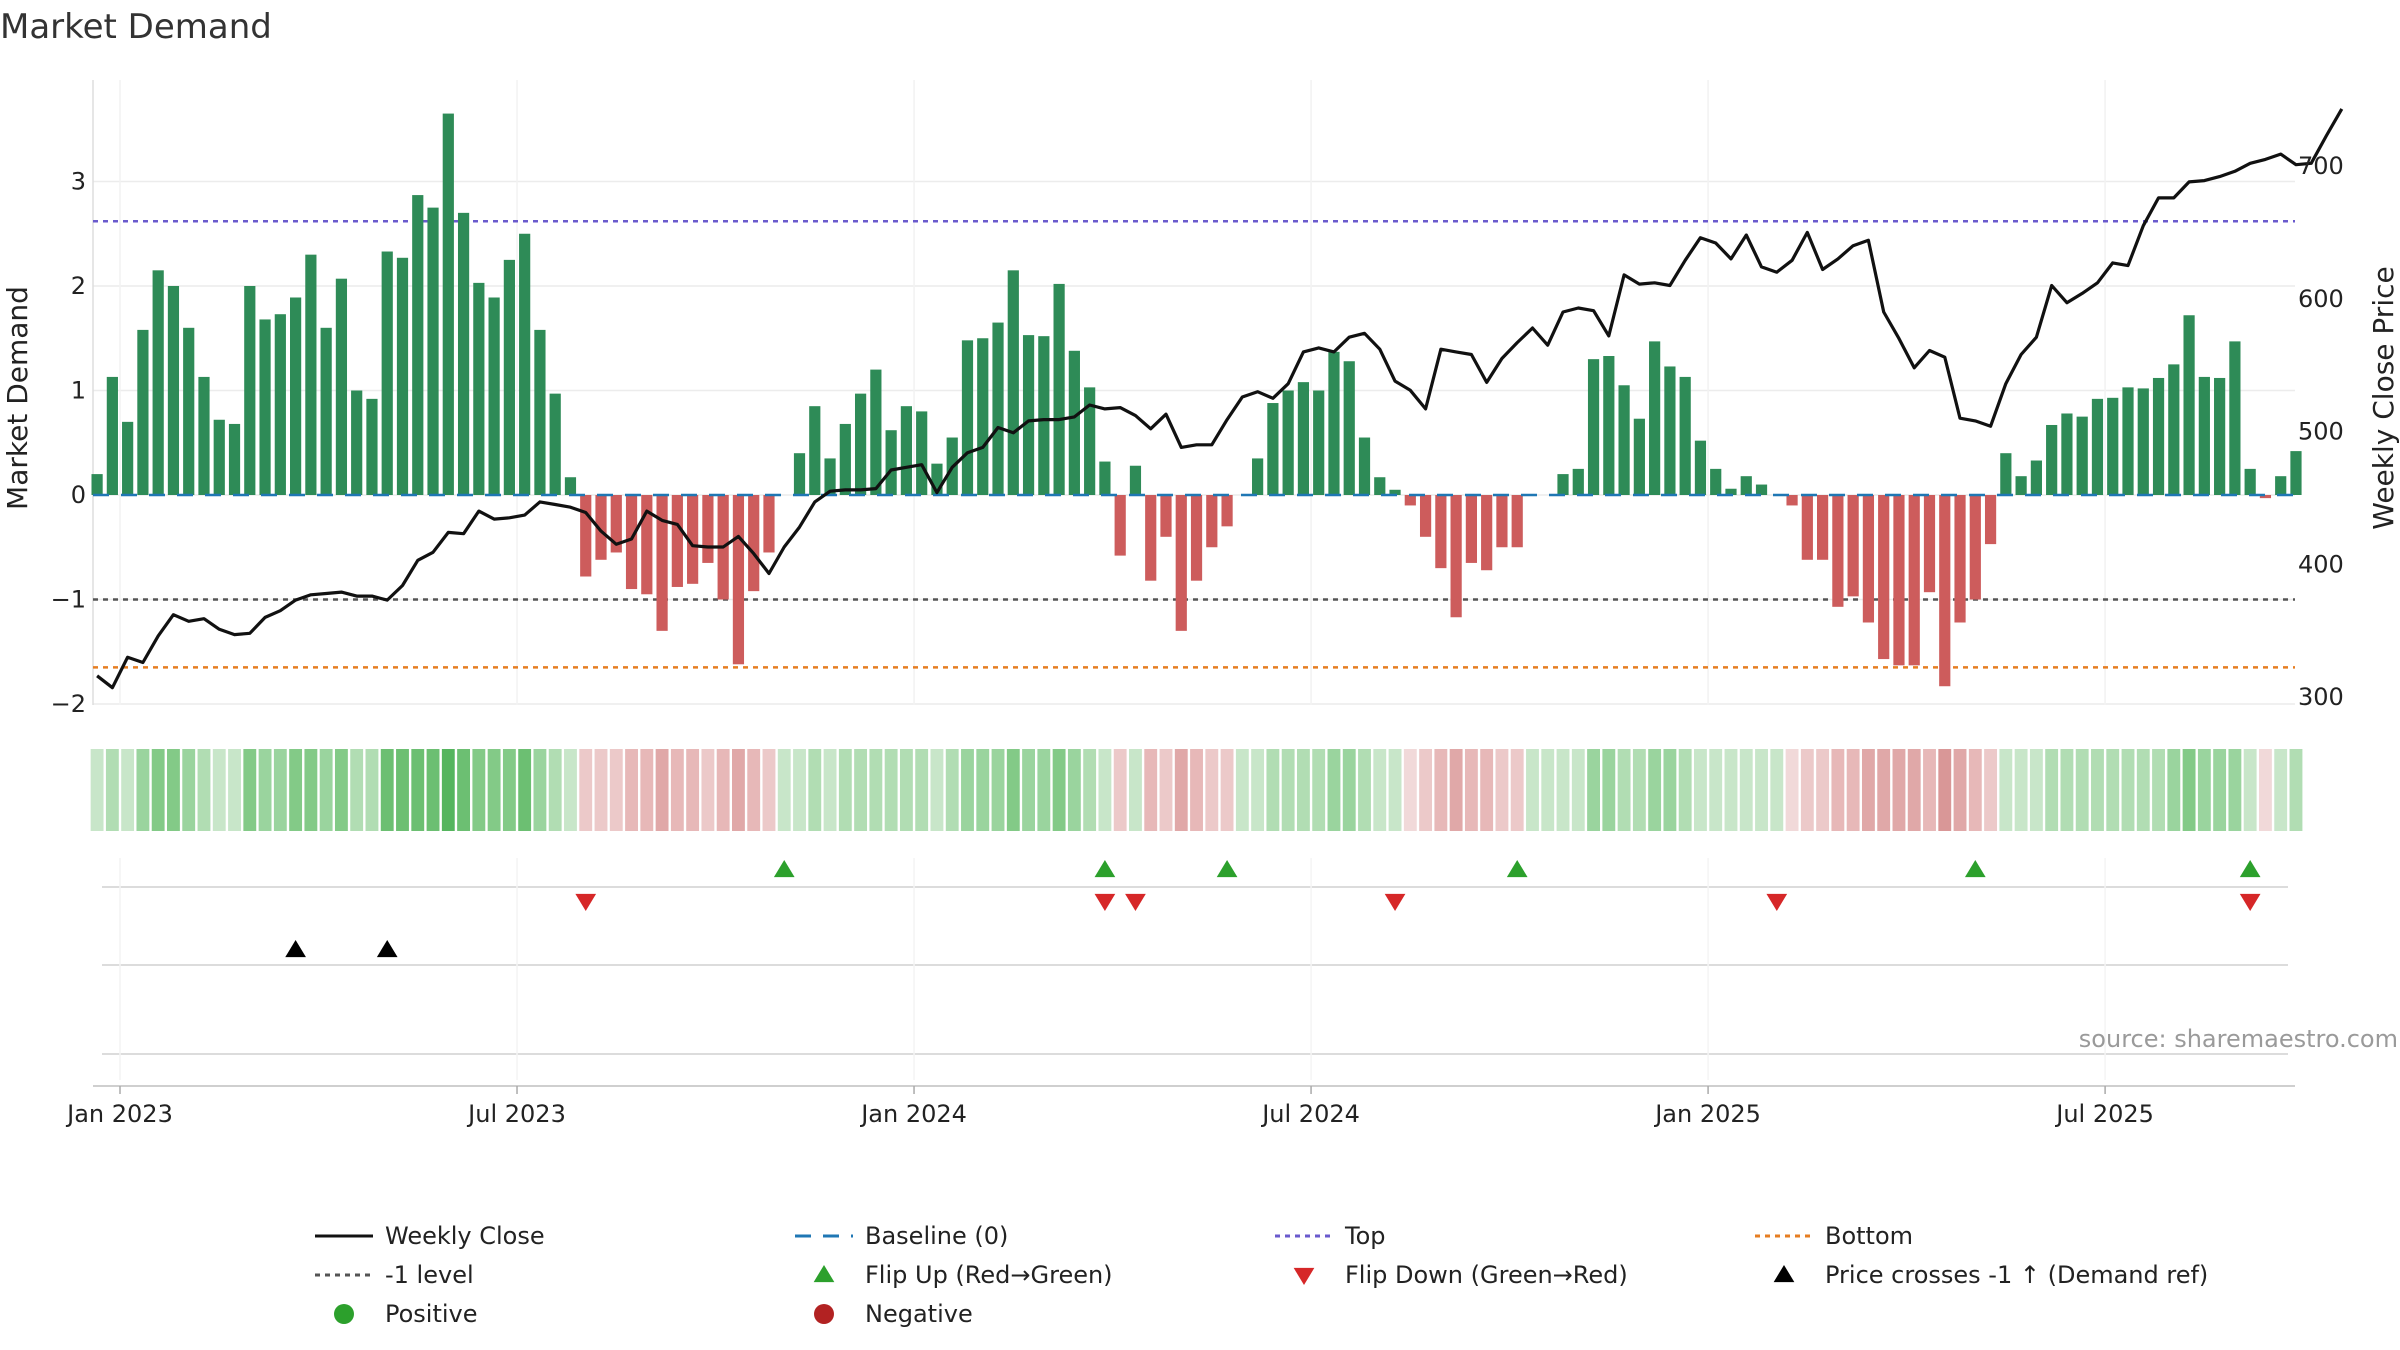  What do you see at coordinates (78, 286) in the screenshot?
I see `left-tick-label: 2` at bounding box center [78, 286].